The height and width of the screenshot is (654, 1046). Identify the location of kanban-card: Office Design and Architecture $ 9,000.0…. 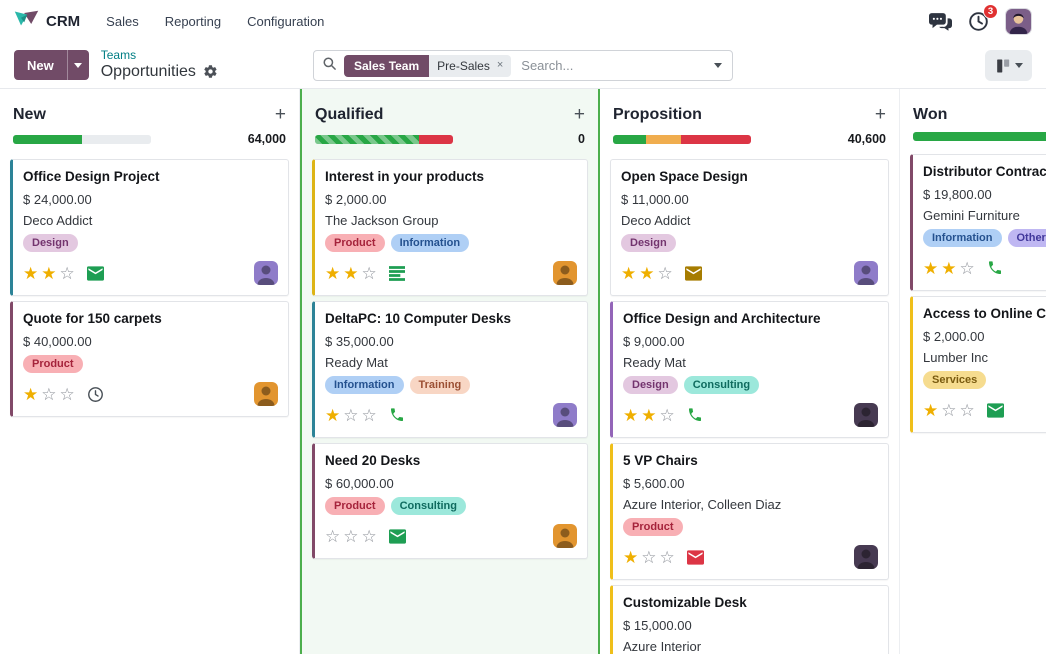
(749, 369).